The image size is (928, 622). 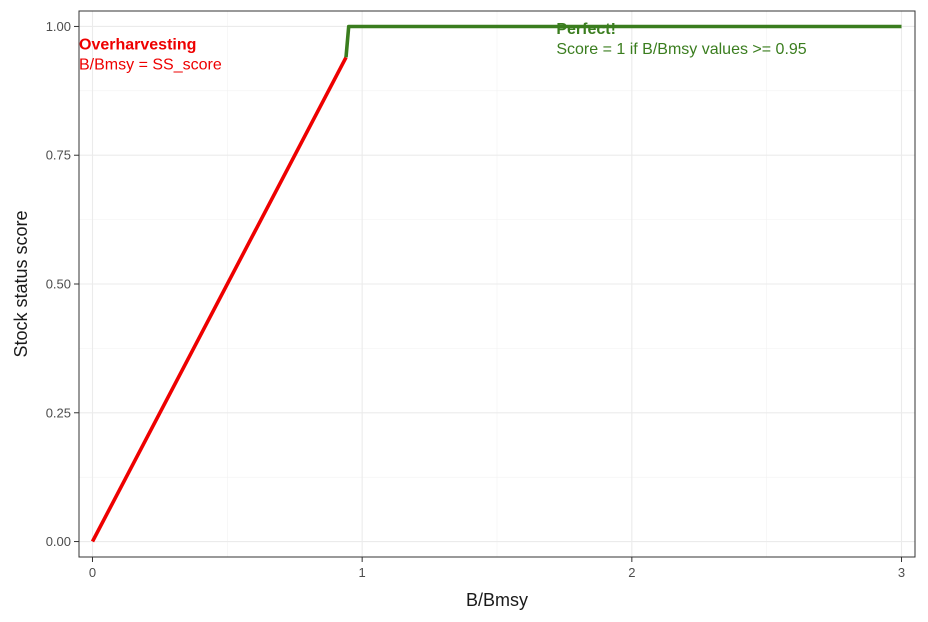 I want to click on x-tick-label: 1, so click(x=362, y=572).